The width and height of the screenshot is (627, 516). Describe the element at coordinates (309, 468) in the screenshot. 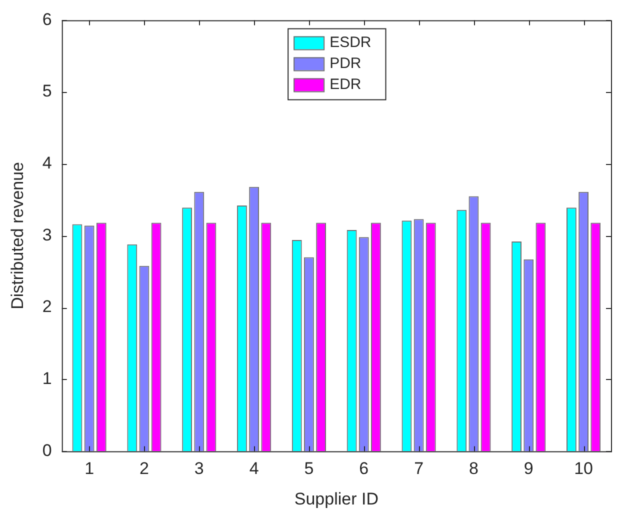

I see `x-tick-label: 5` at that location.